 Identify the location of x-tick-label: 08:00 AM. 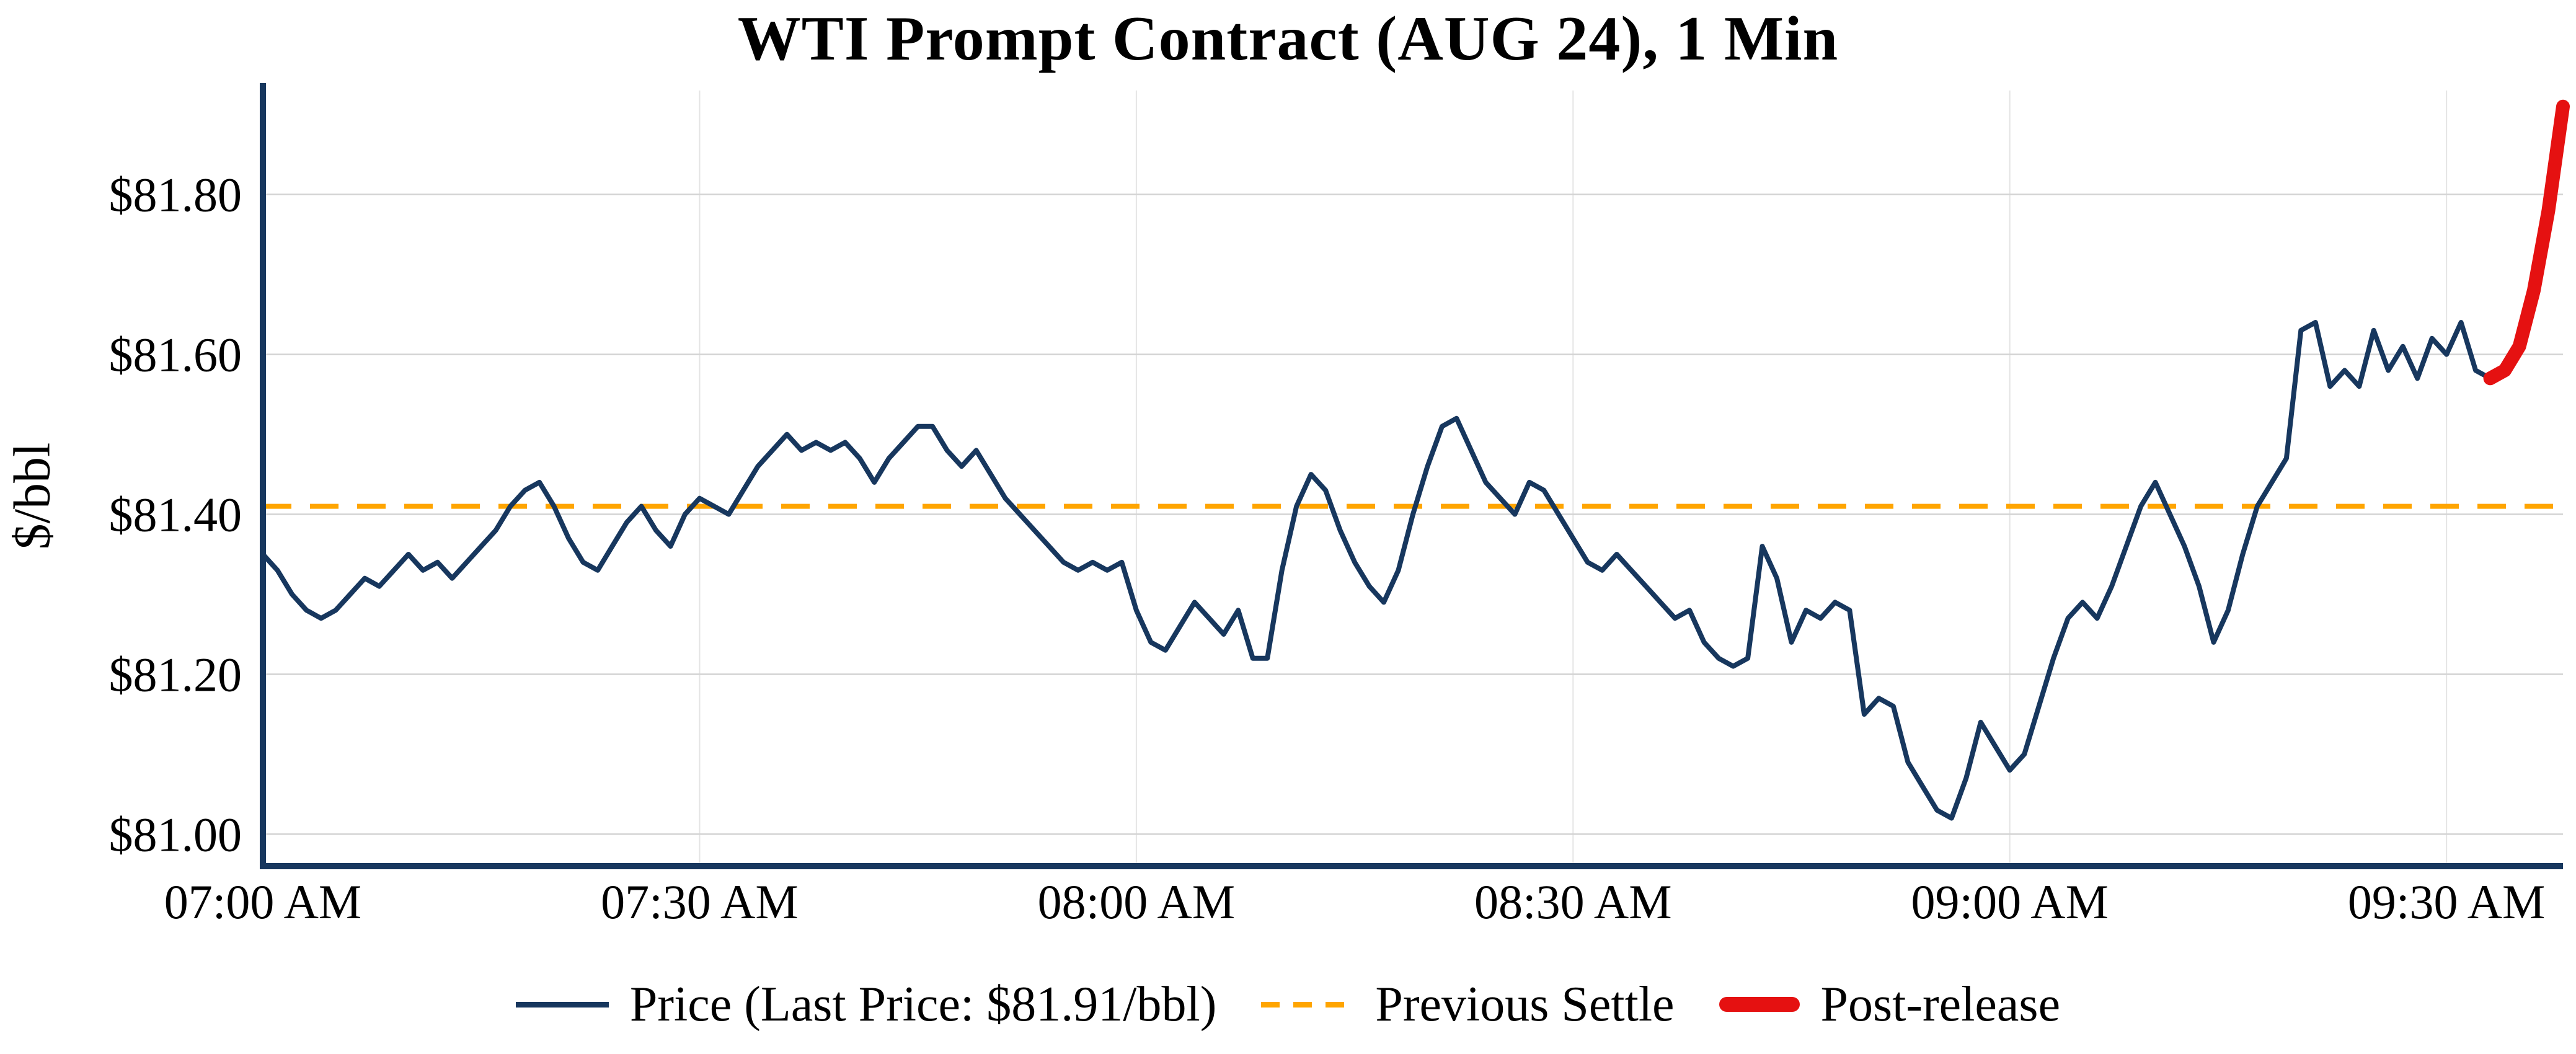
(1137, 902).